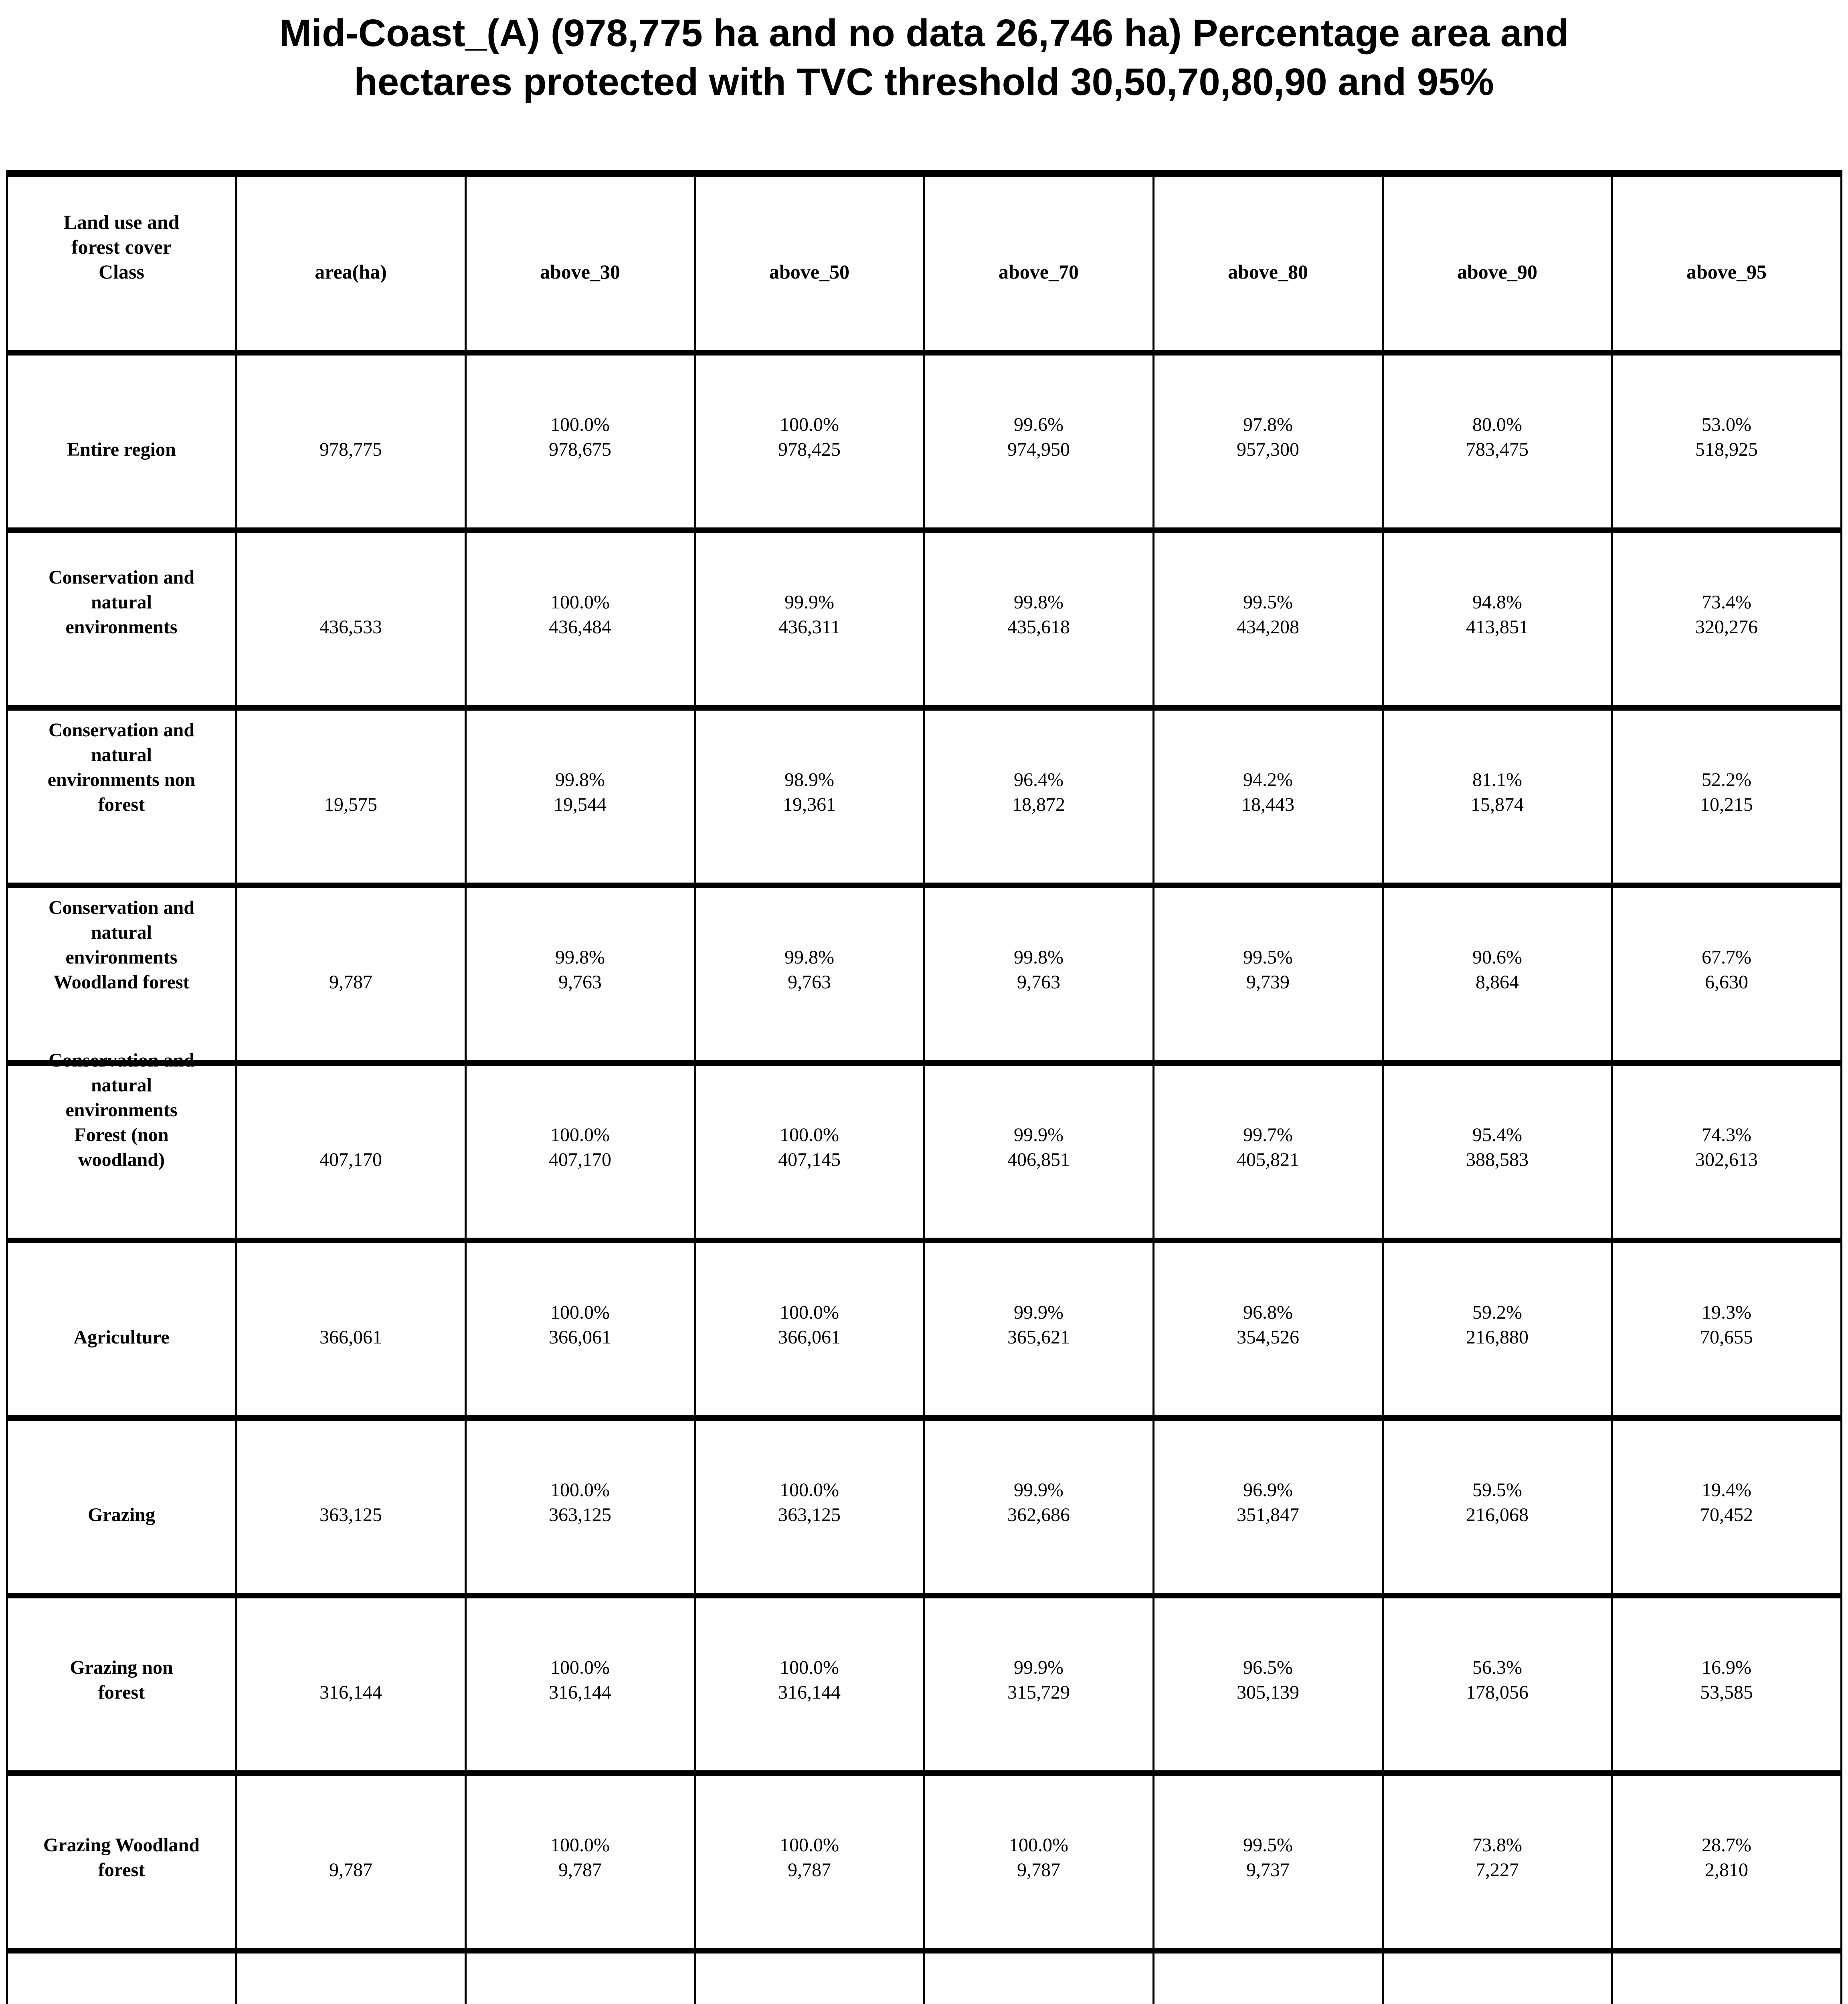 The width and height of the screenshot is (1848, 2004). What do you see at coordinates (352, 1154) in the screenshot?
I see `area-cell-4: 407,170` at bounding box center [352, 1154].